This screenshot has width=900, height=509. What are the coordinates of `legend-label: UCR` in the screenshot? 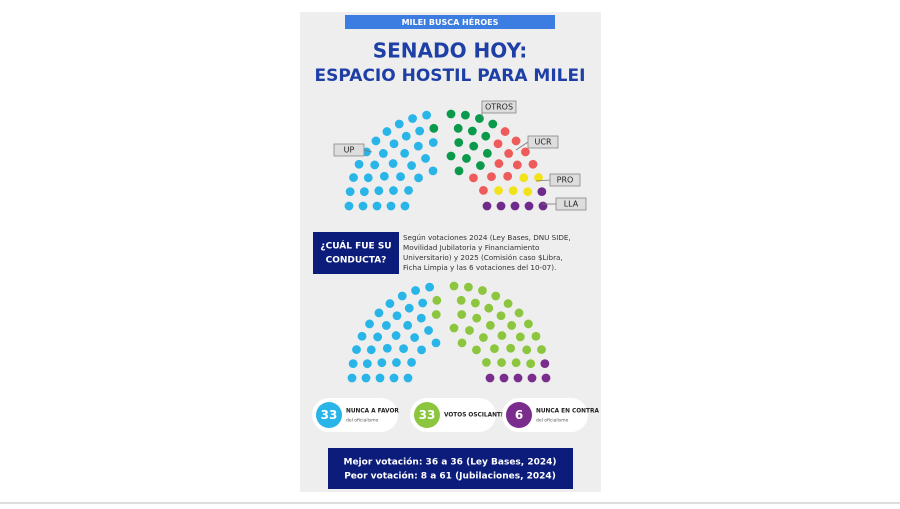 It's located at (543, 142).